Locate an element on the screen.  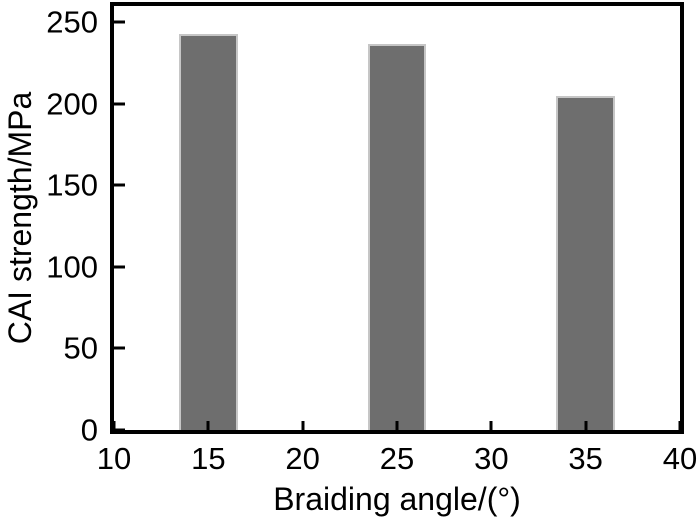
y-axis-label: CAI strength/MPa is located at coordinates (20, 218).